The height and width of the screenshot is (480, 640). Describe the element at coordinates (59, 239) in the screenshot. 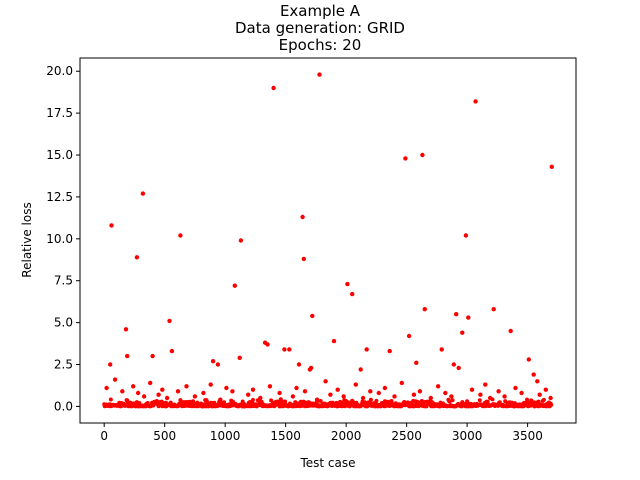

I see `y-tick-label: 10.0` at that location.